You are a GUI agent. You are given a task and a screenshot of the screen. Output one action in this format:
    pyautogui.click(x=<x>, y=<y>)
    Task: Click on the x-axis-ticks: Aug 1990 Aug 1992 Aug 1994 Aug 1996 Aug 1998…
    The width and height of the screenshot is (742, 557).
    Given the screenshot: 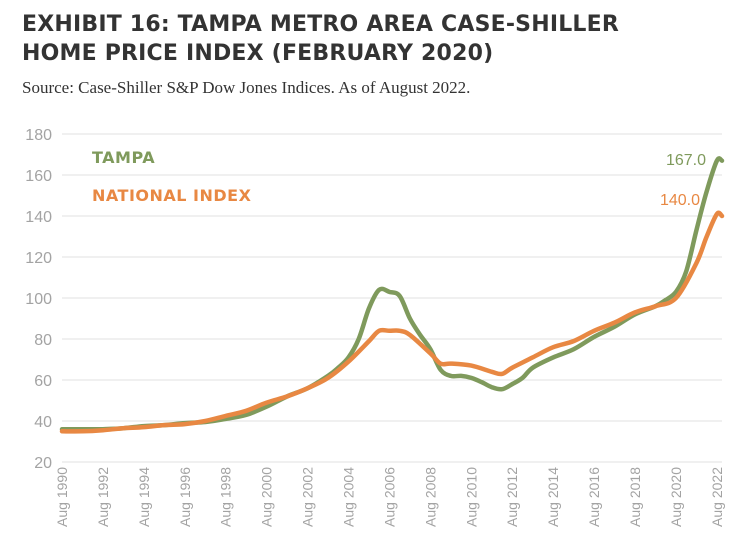 What is the action you would take?
    pyautogui.click(x=389, y=497)
    